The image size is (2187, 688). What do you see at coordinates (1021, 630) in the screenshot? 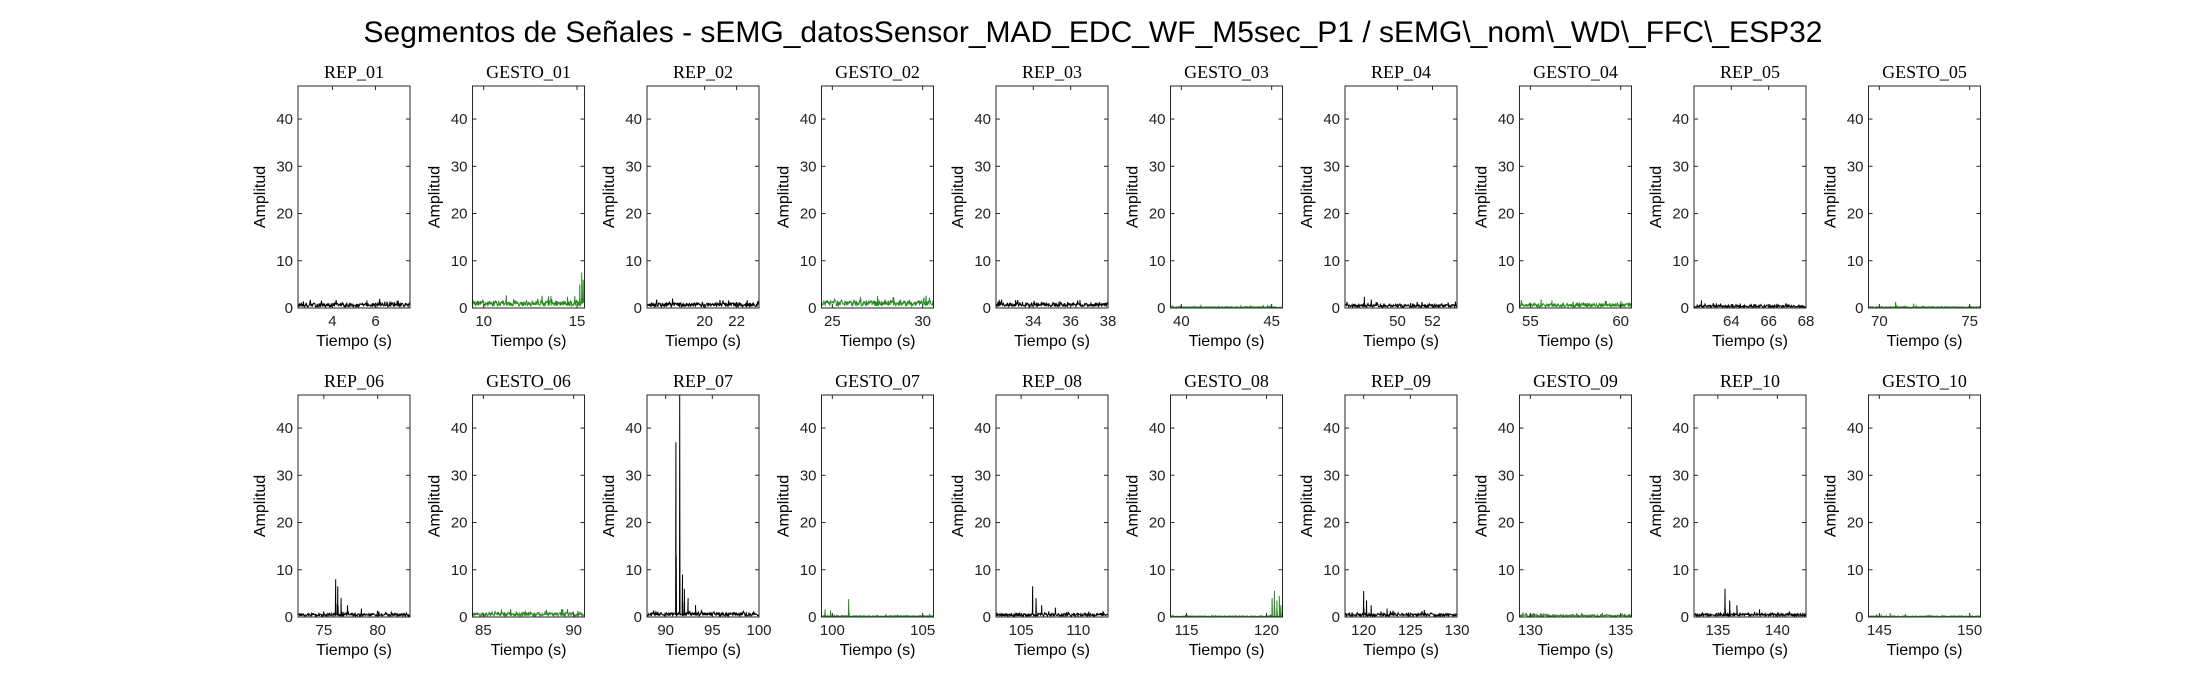
I see `x-tick-label: 105` at bounding box center [1021, 630].